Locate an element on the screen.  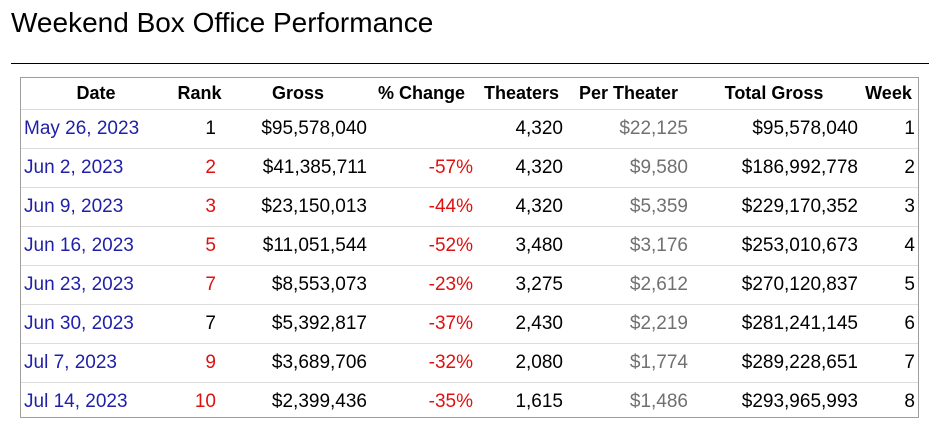
total-gross-cell: $229,170,352 is located at coordinates (774, 207).